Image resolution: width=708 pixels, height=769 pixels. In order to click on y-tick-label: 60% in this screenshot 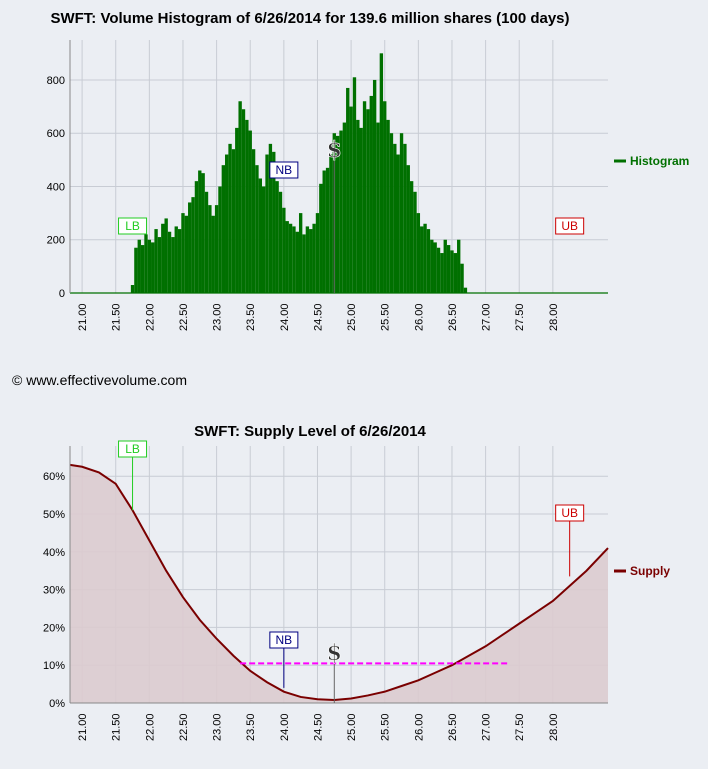, I will do `click(54, 477)`.